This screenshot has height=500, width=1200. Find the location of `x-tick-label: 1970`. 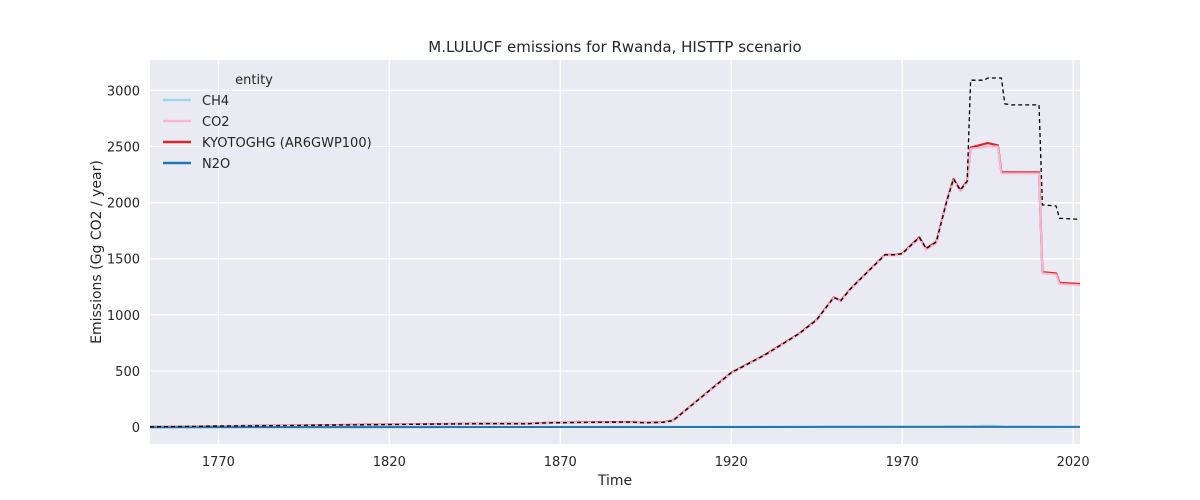

x-tick-label: 1970 is located at coordinates (902, 462).